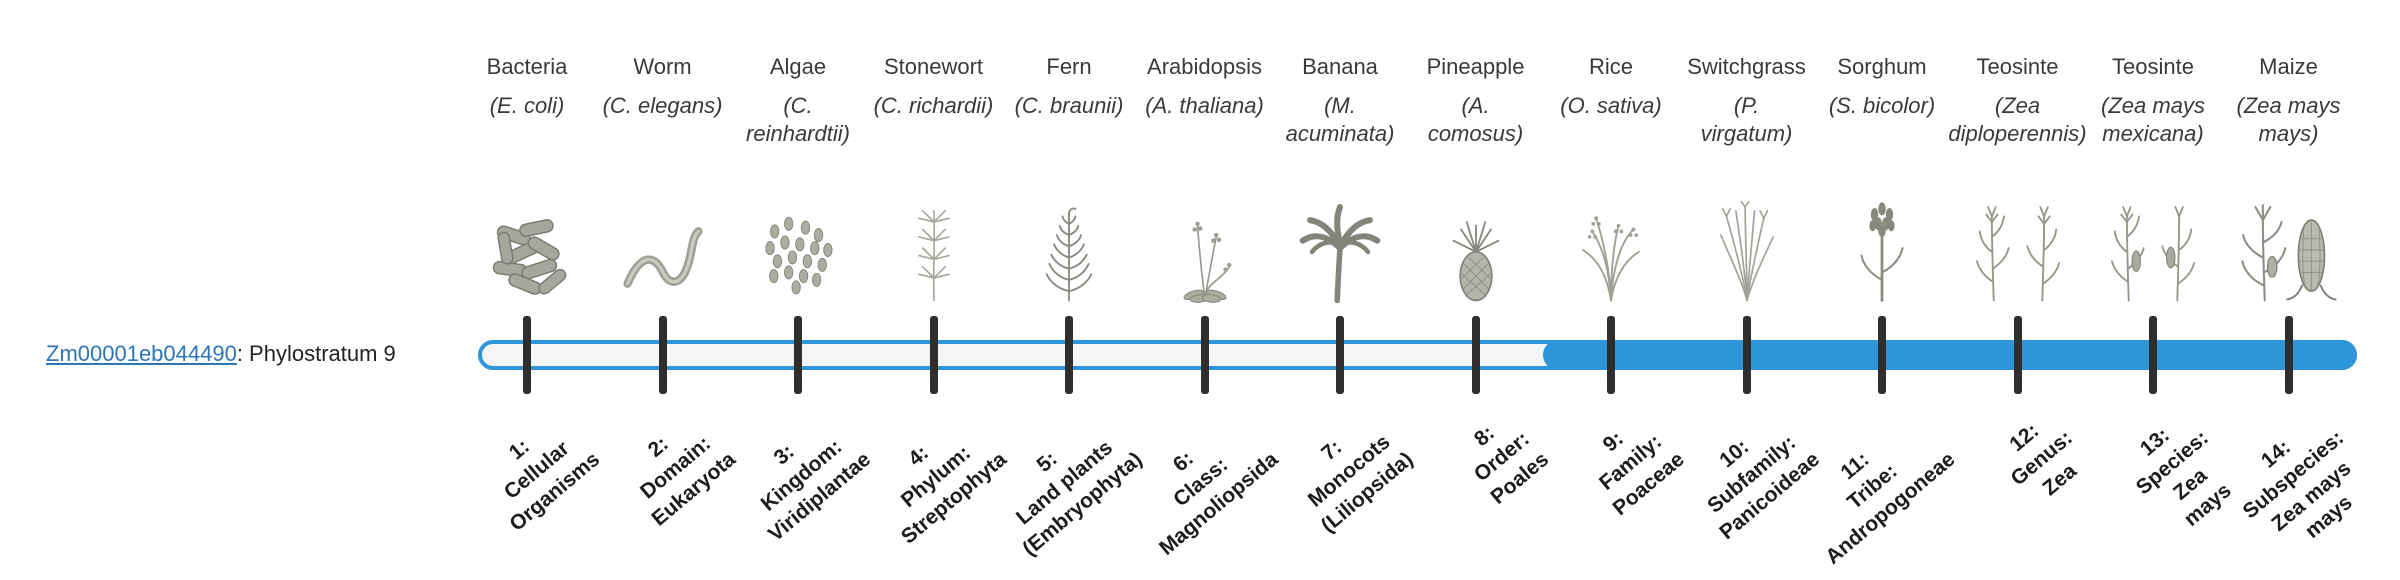 The height and width of the screenshot is (580, 2400). I want to click on bacteria-illustration, so click(527, 250).